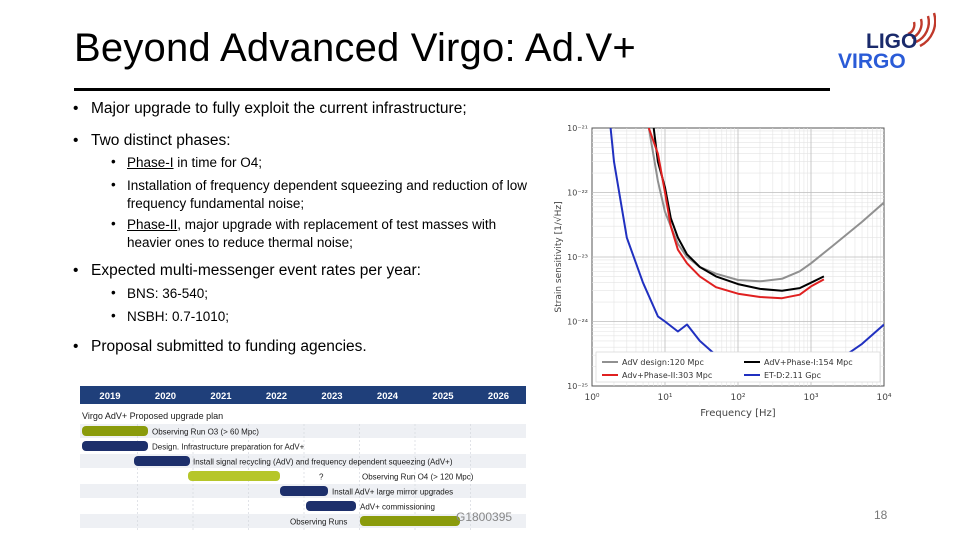  Describe the element at coordinates (397, 507) in the screenshot. I see `timeline-row-label: AdV+ commissioning` at that location.